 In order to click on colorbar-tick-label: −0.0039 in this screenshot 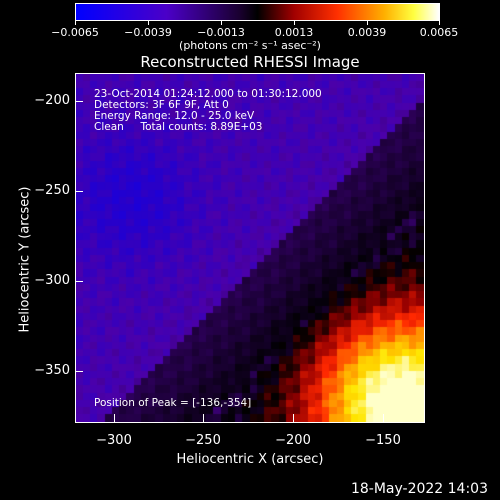, I will do `click(148, 32)`.